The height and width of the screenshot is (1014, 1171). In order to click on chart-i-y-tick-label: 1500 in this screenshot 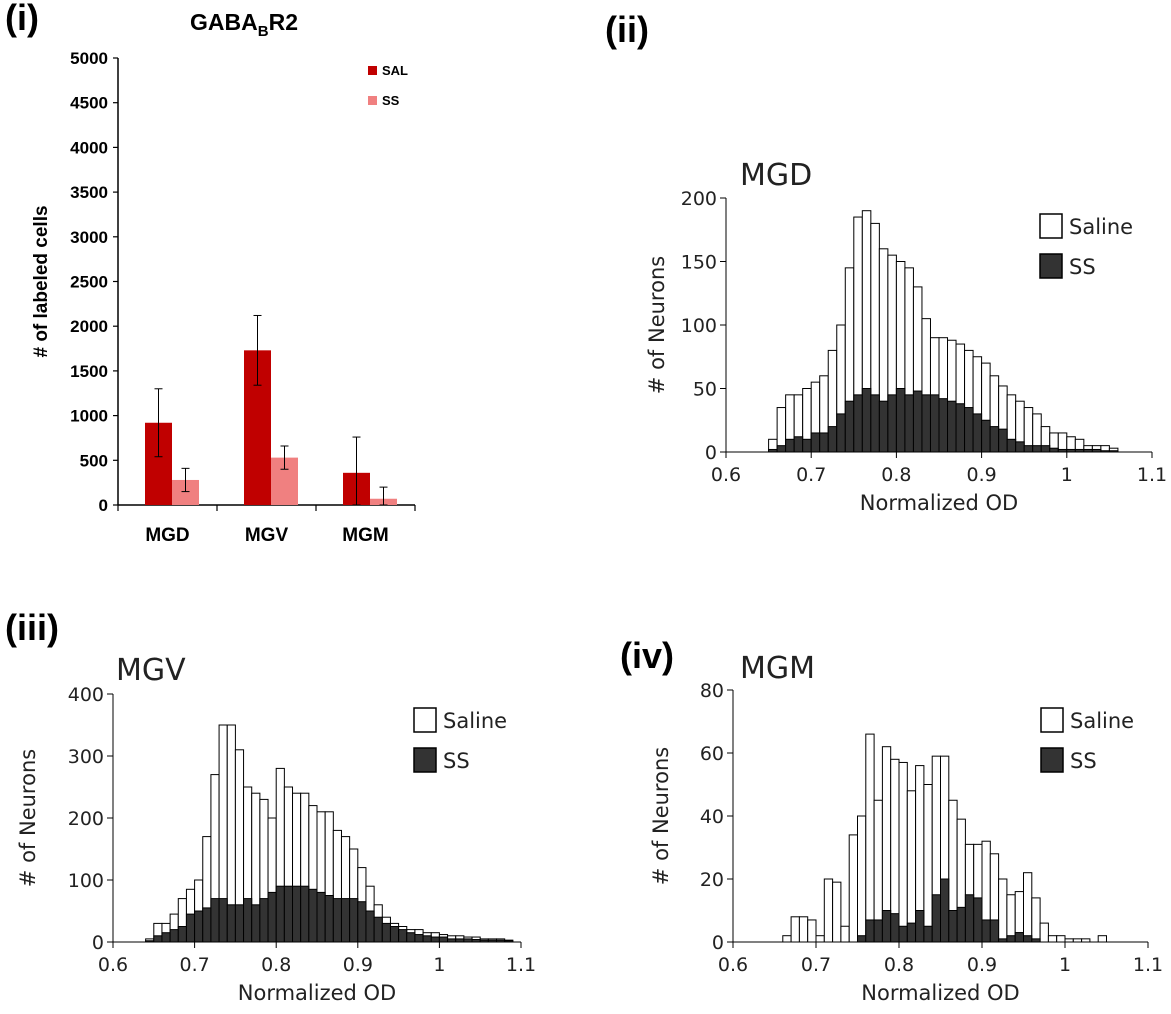, I will do `click(89, 371)`.